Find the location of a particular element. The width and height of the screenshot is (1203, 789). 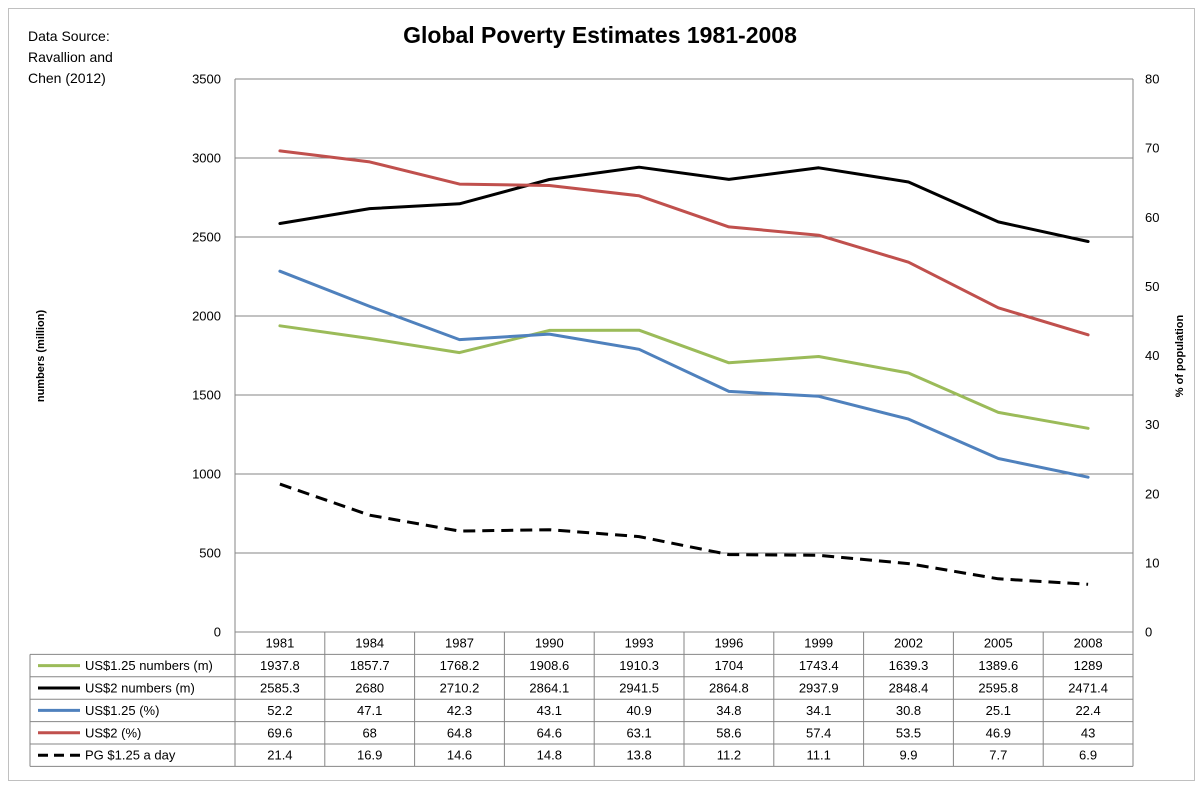

x-category-label: 1990 is located at coordinates (549, 643).